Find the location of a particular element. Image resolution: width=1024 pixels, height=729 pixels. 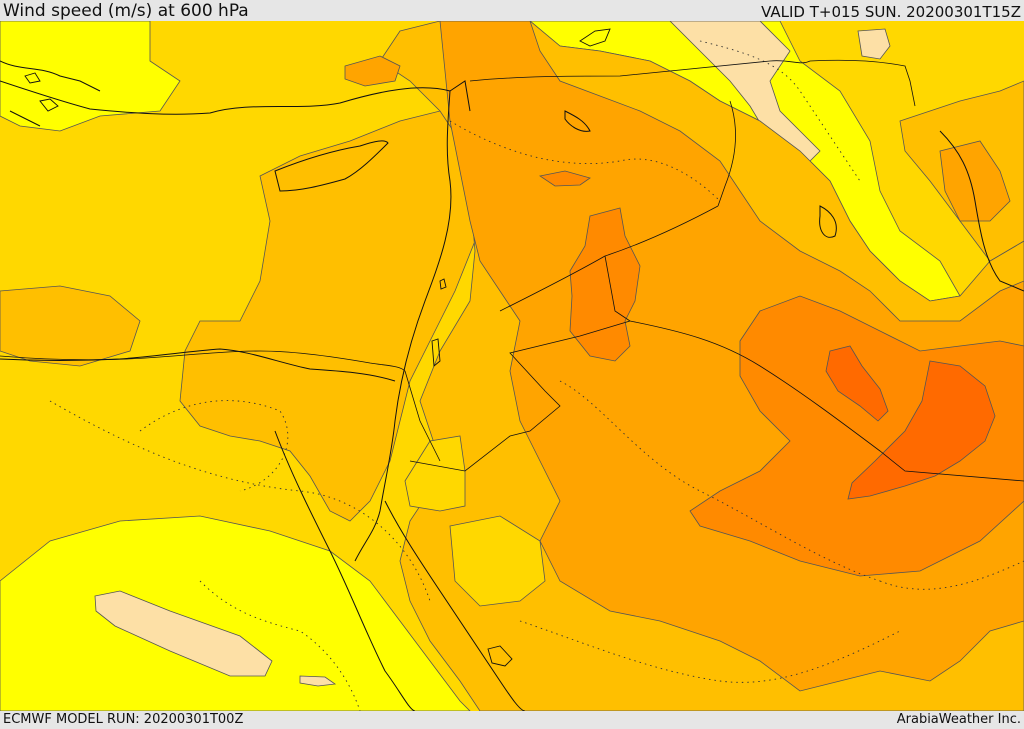

map-title: Wind speed (m/s) at 600 hPa is located at coordinates (126, 11).